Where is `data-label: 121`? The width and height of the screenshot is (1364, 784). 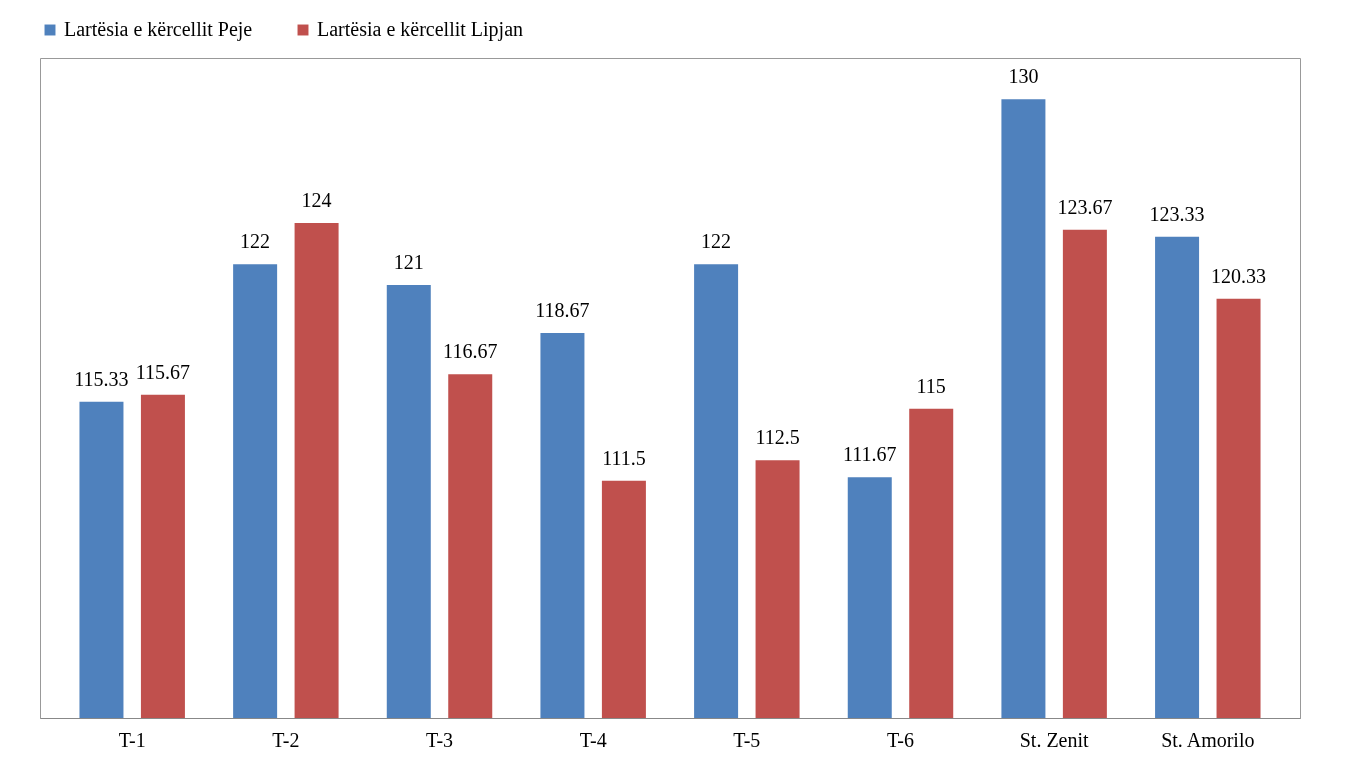 data-label: 121 is located at coordinates (408, 261).